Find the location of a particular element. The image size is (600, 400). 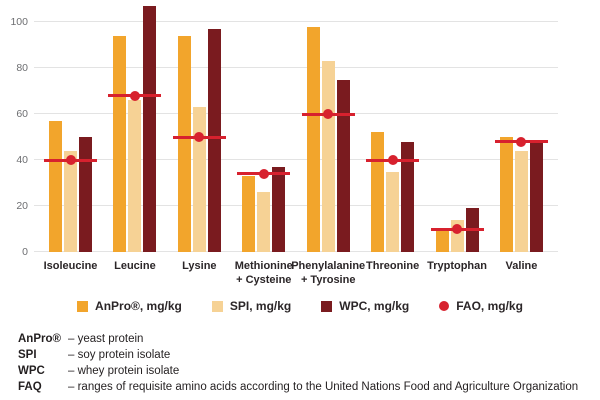

footnote-term: FAQ is located at coordinates (30, 387).